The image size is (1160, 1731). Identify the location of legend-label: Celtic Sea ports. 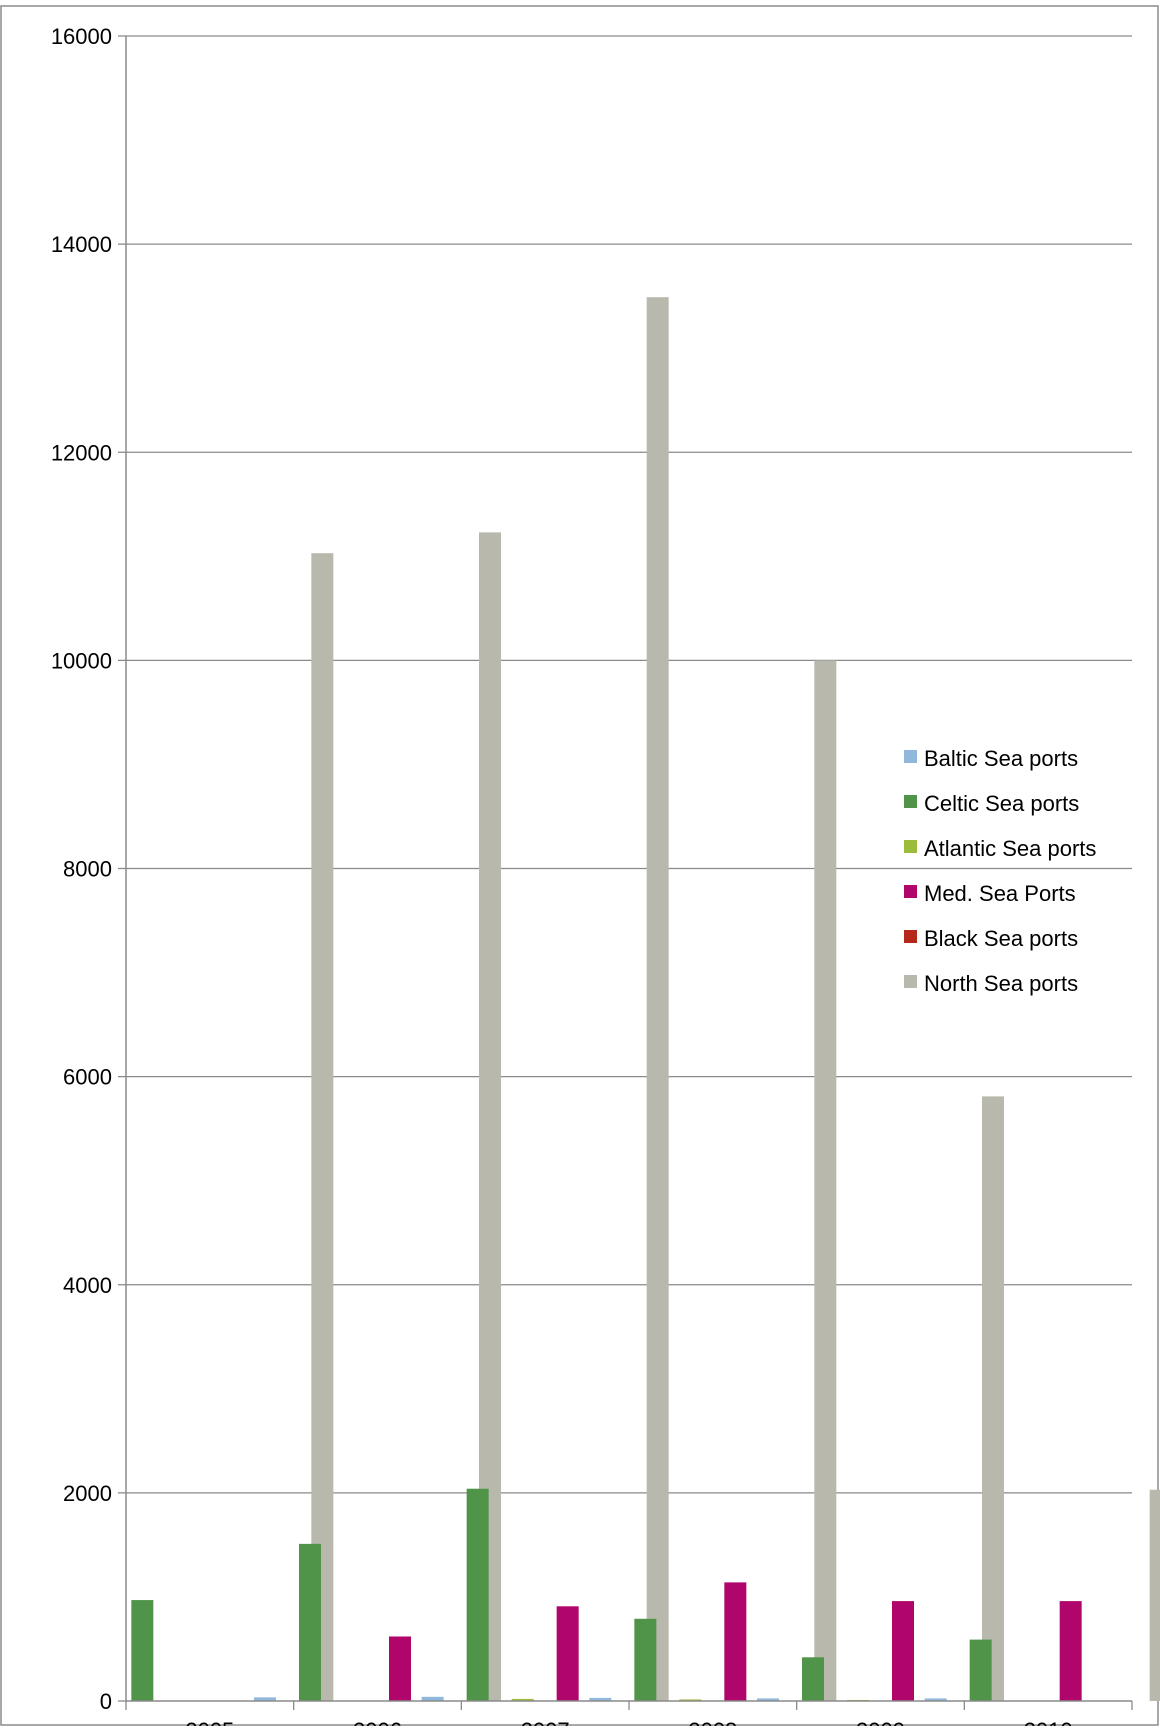
(1001, 803).